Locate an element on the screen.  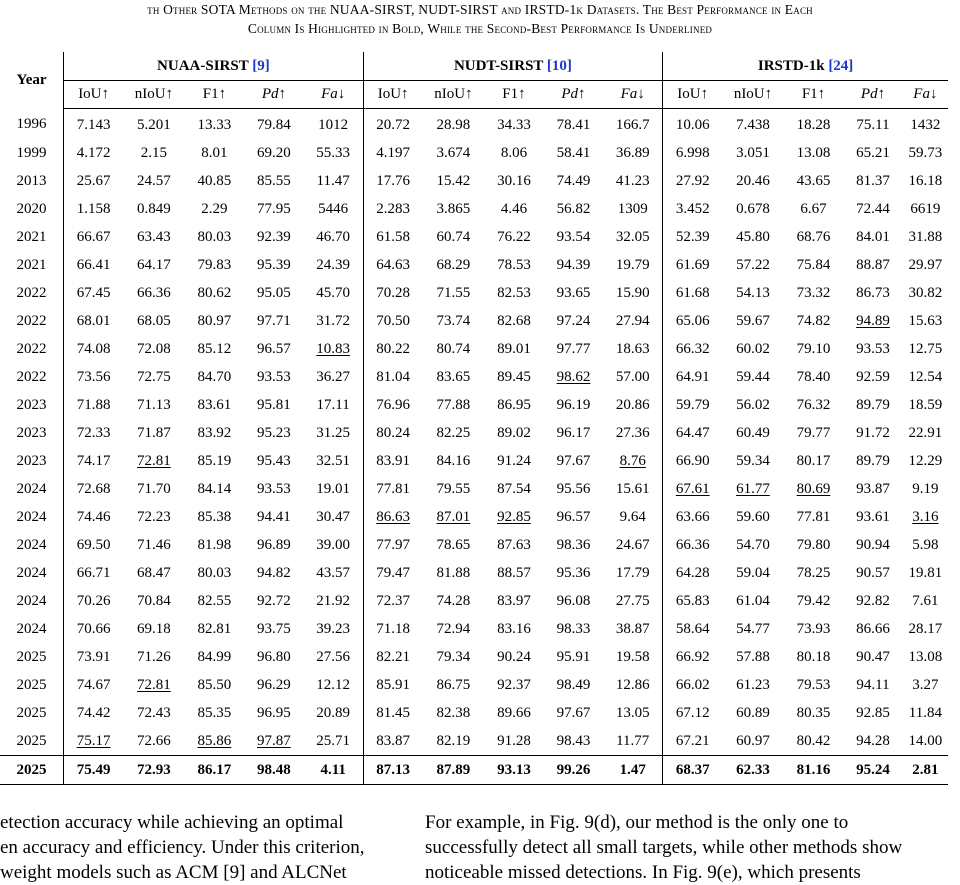
cell-value: 56.02 is located at coordinates (753, 404).